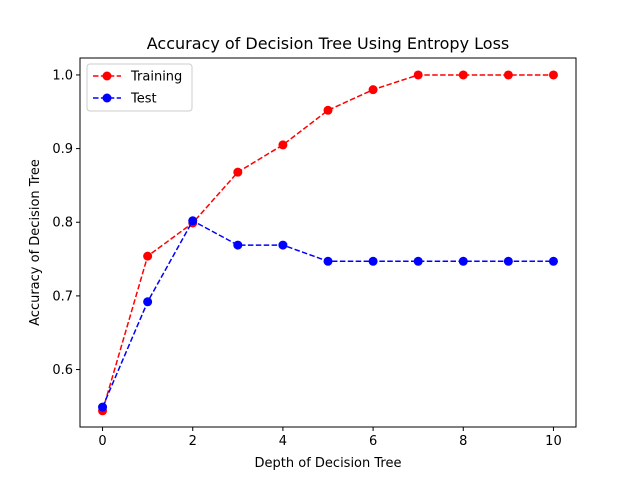  I want to click on y-axis-ticks: 0.6 0.7 0.8 0.9 1.0, so click(66, 223).